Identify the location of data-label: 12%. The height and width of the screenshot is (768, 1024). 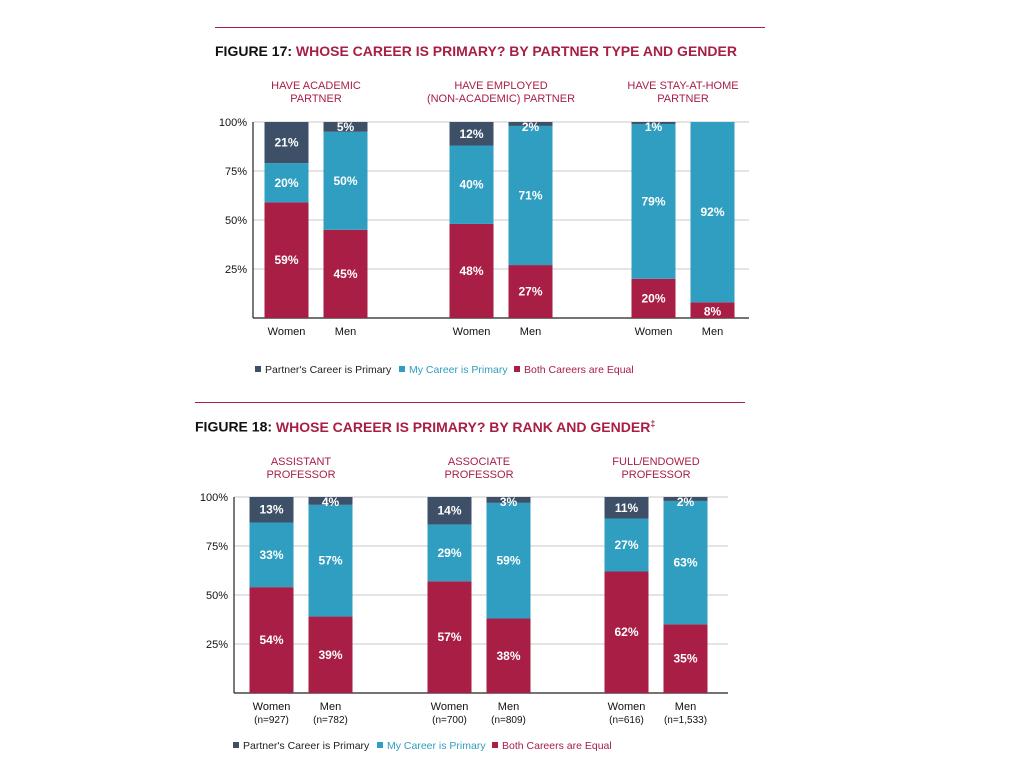
(471, 134).